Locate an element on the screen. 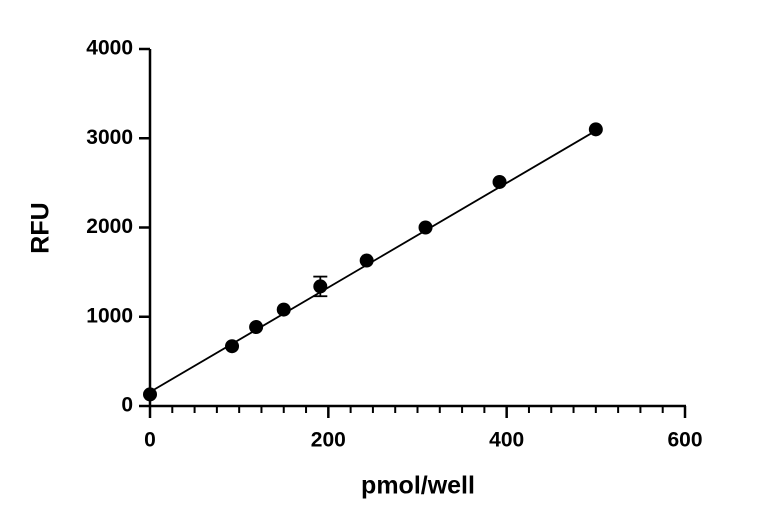 The width and height of the screenshot is (768, 526). y-axis-title: RFU is located at coordinates (41, 227).